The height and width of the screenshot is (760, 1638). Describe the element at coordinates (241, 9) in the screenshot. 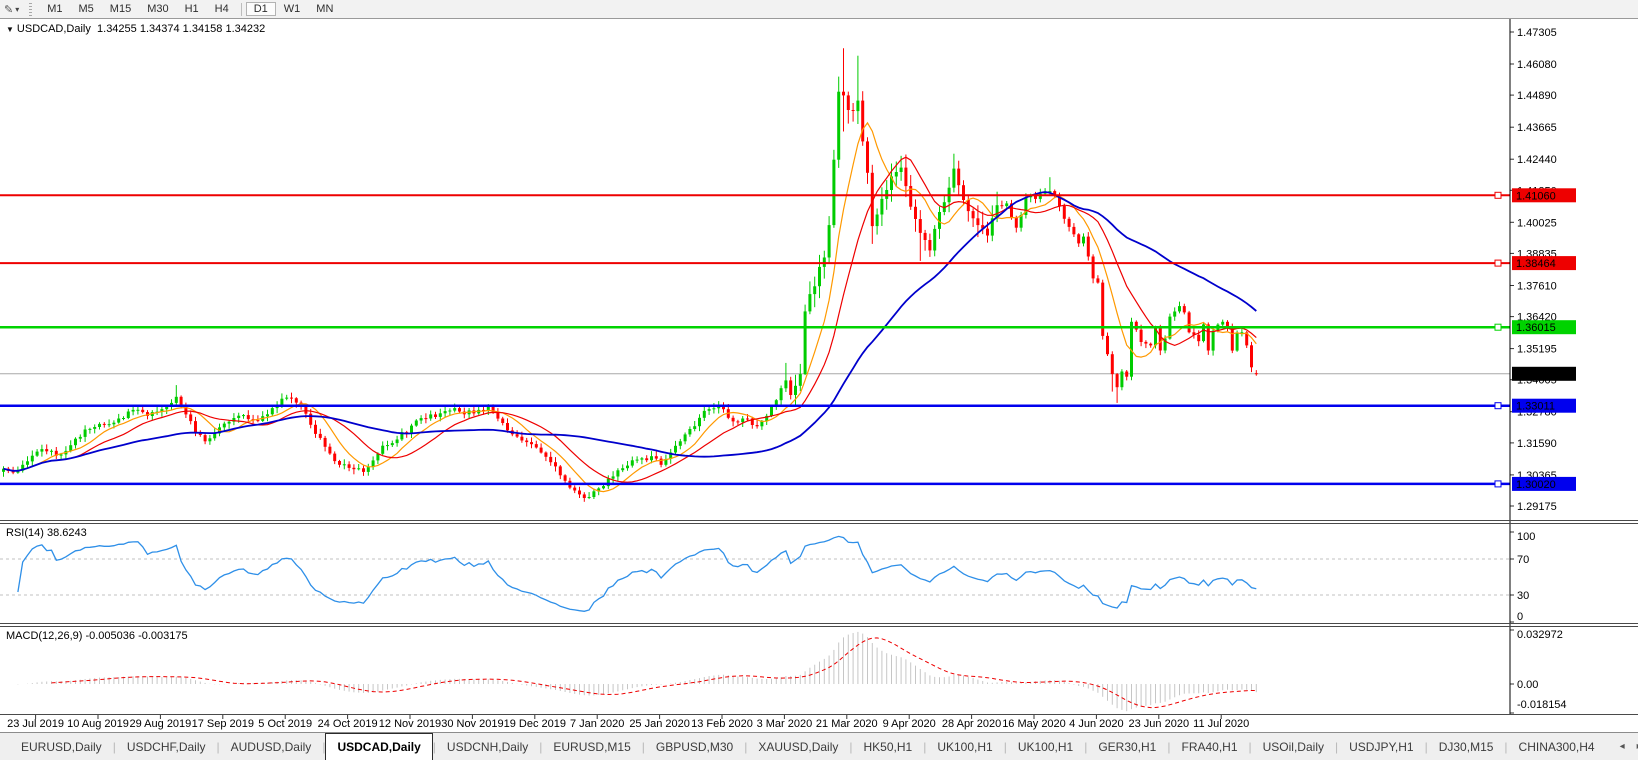

I see `toolbar-separator` at that location.